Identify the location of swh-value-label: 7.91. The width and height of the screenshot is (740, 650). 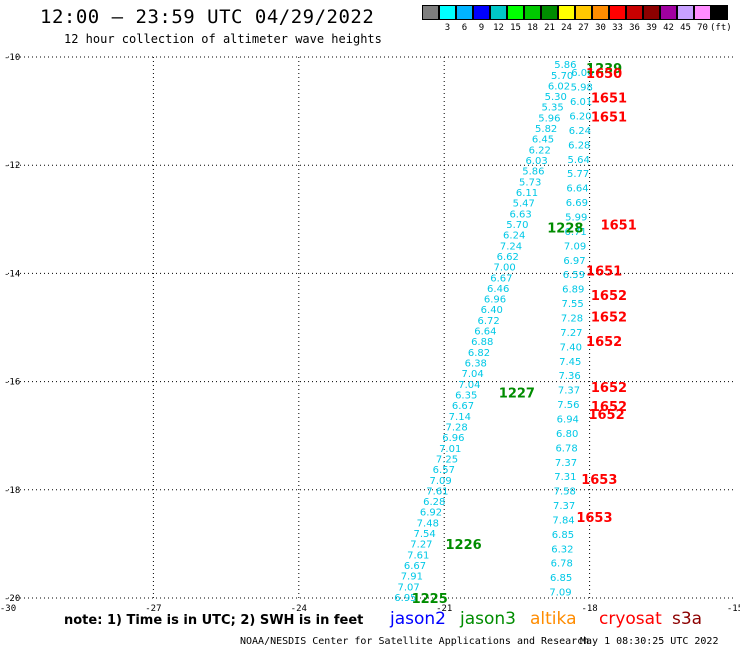
(412, 577).